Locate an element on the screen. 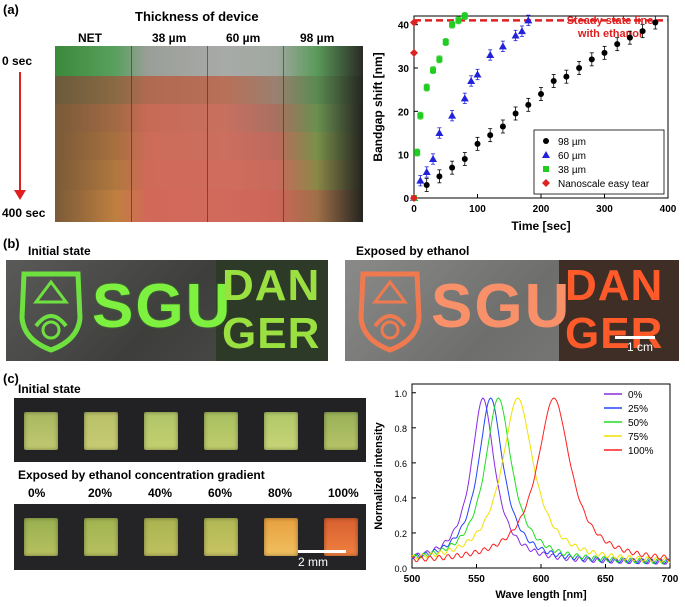 The width and height of the screenshot is (685, 607). conc-label-60: 60% is located at coordinates (220, 493).